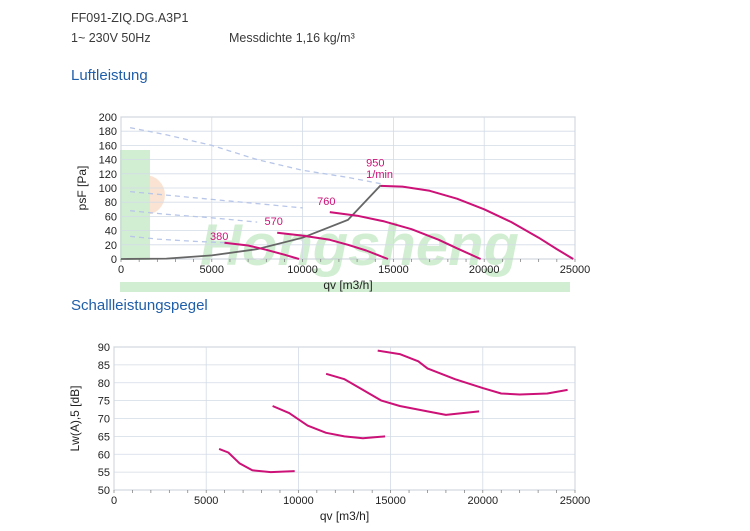  I want to click on y-tick-label: 180, so click(108, 132).